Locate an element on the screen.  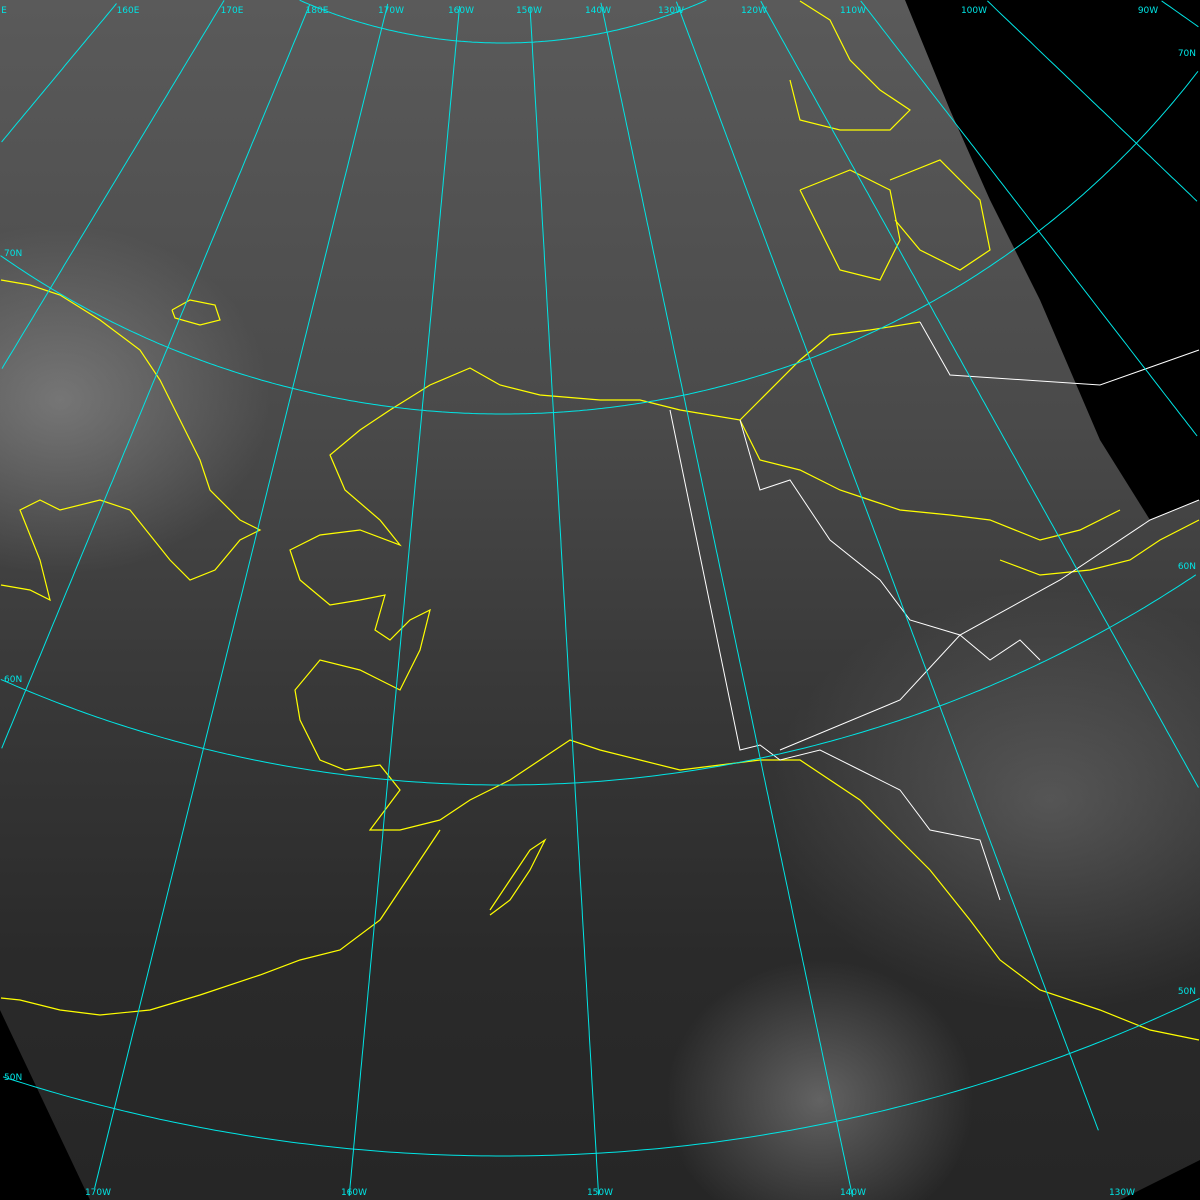
coastline-wrangel is located at coordinates (196, 312).